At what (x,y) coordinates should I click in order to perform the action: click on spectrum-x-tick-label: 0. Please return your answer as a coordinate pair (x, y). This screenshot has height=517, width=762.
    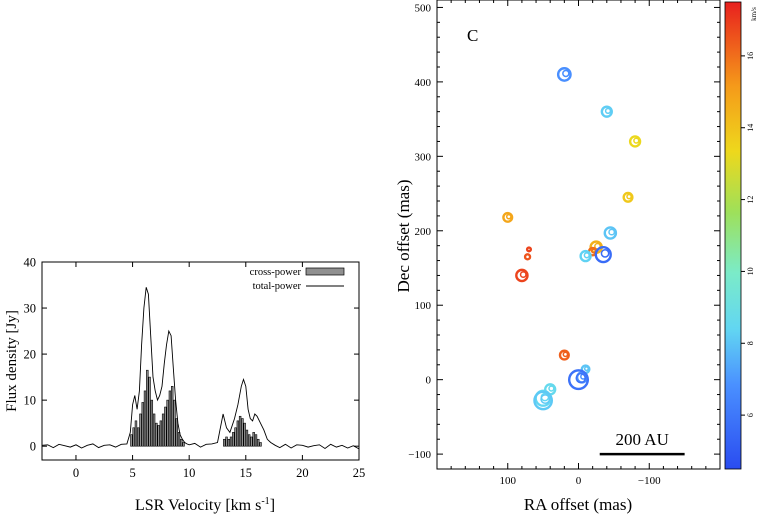
    Looking at the image, I should click on (76, 473).